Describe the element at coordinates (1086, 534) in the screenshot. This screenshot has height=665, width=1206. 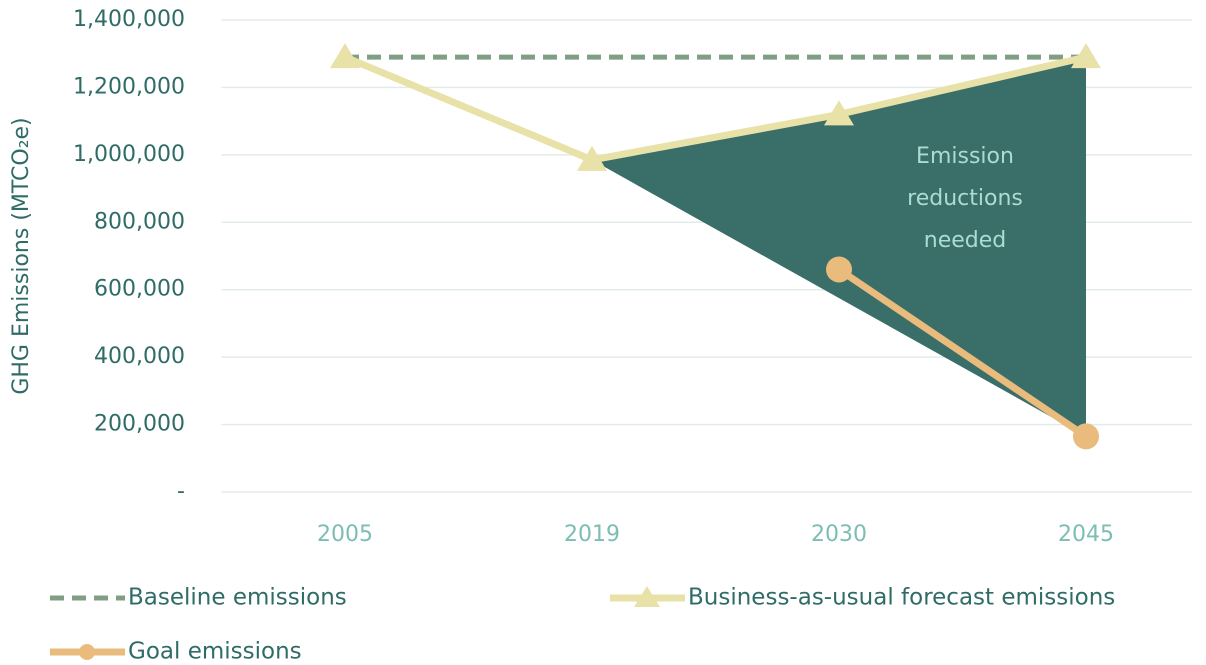
I see `x-tick-label: 2045` at that location.